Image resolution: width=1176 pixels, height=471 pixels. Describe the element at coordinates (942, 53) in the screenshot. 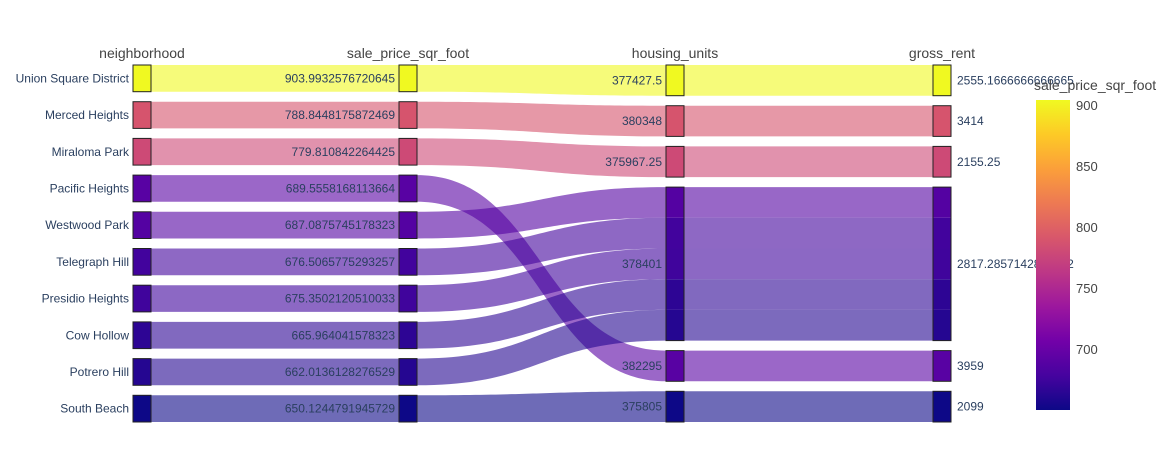

I see `dimension-title-3: gross_rent` at that location.